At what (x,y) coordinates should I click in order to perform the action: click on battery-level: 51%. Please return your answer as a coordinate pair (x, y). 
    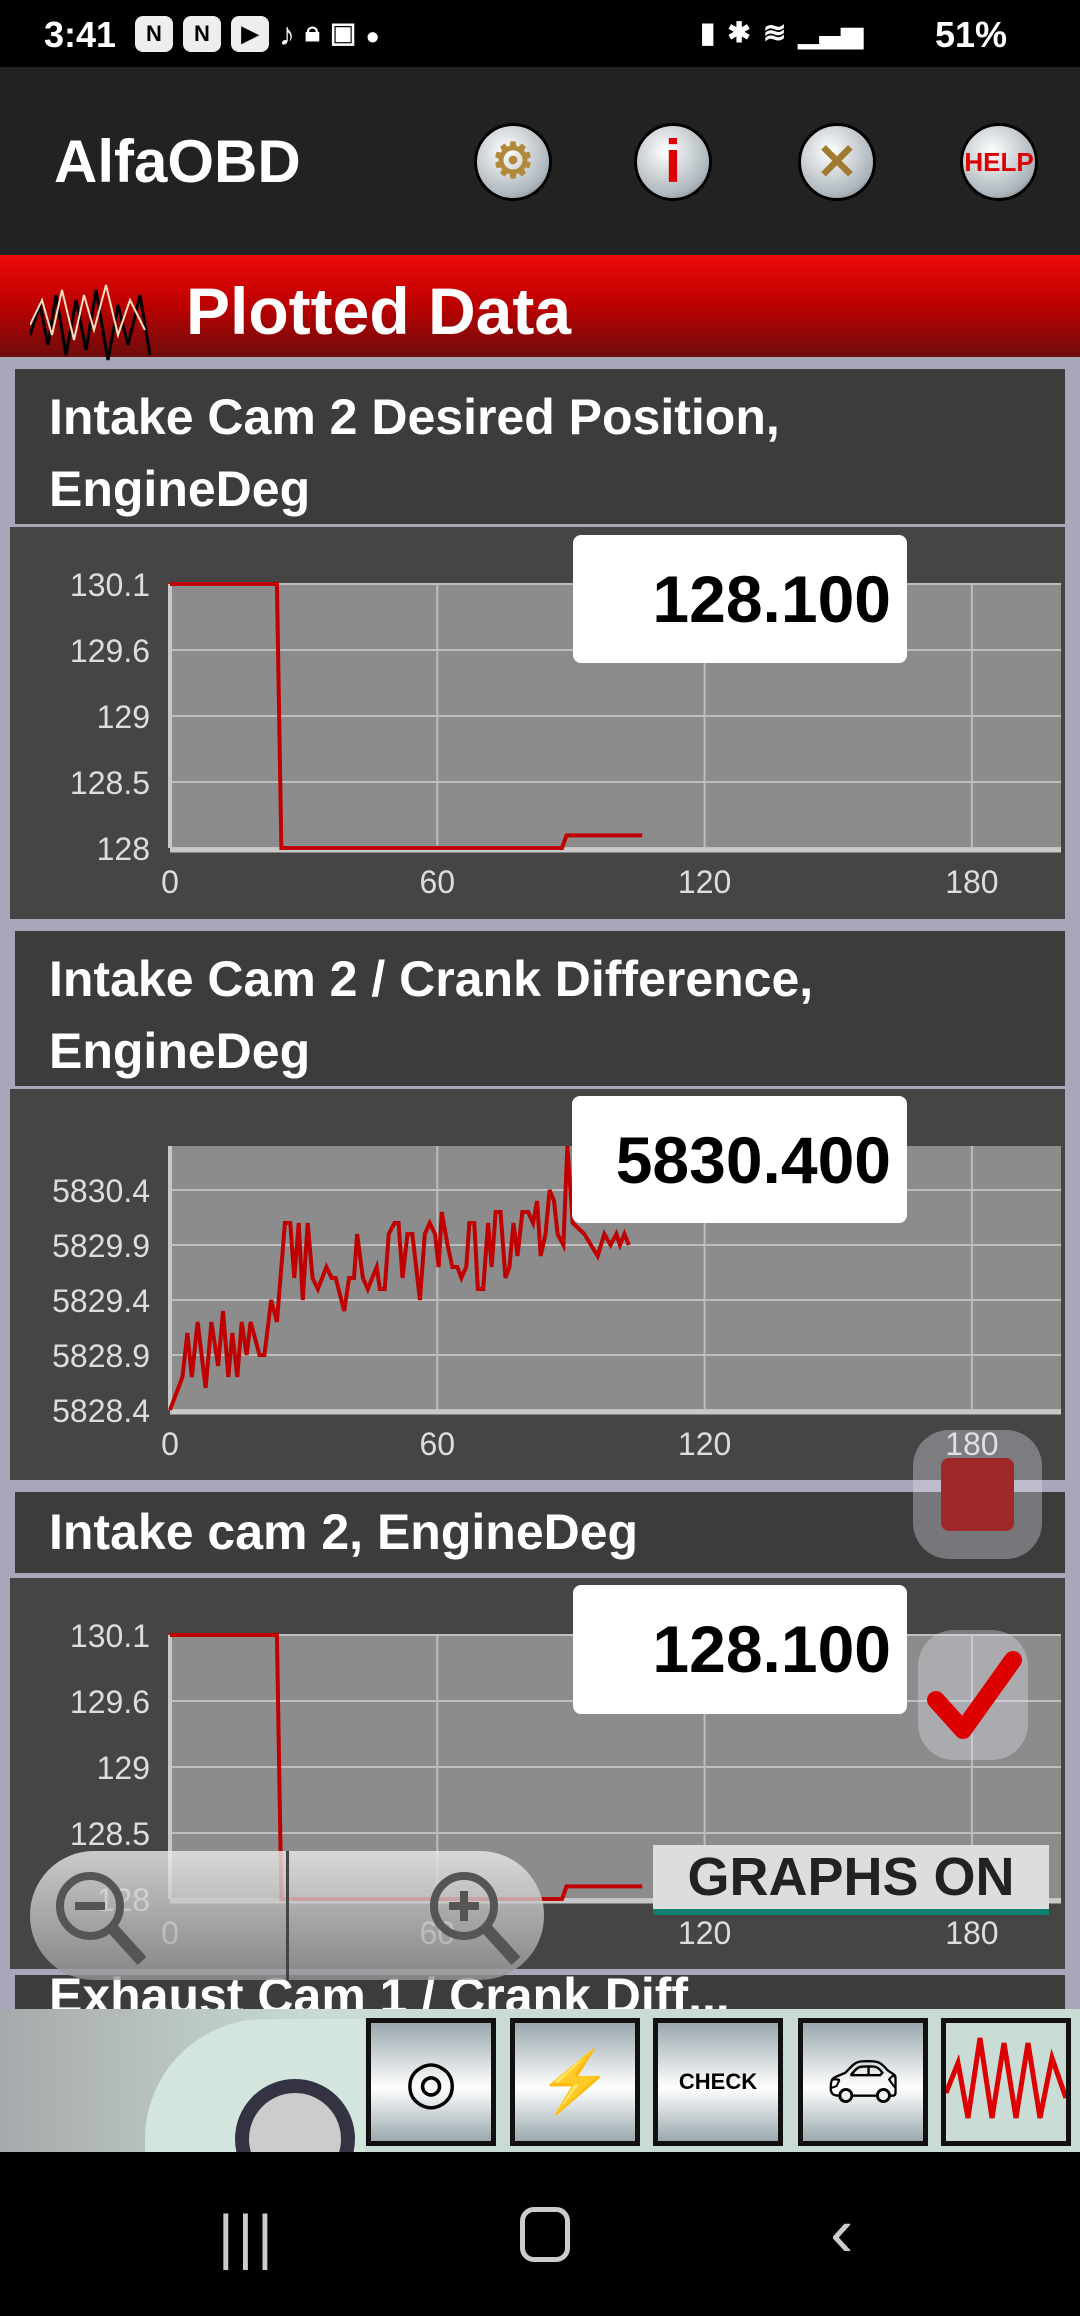
    Looking at the image, I should click on (971, 34).